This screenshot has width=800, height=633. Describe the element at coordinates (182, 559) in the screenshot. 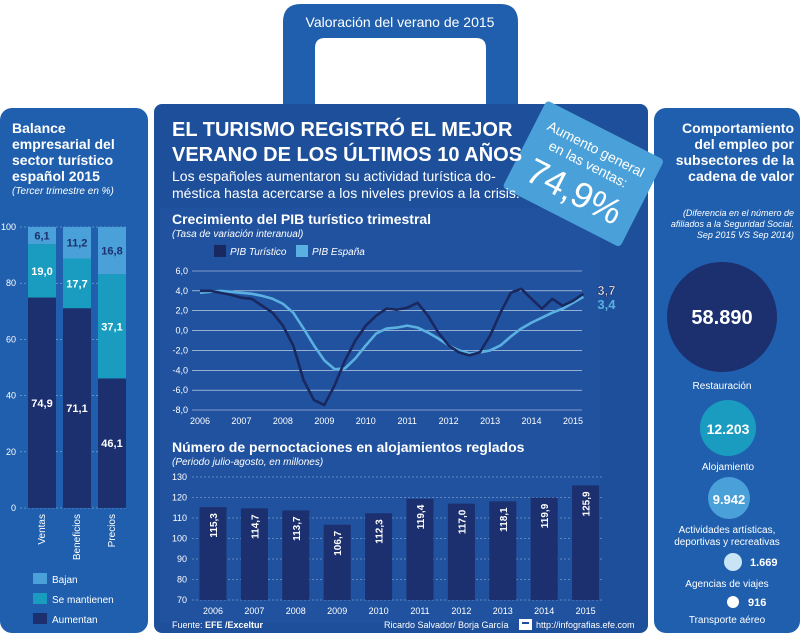

I see `bar-y-tick: 90` at that location.